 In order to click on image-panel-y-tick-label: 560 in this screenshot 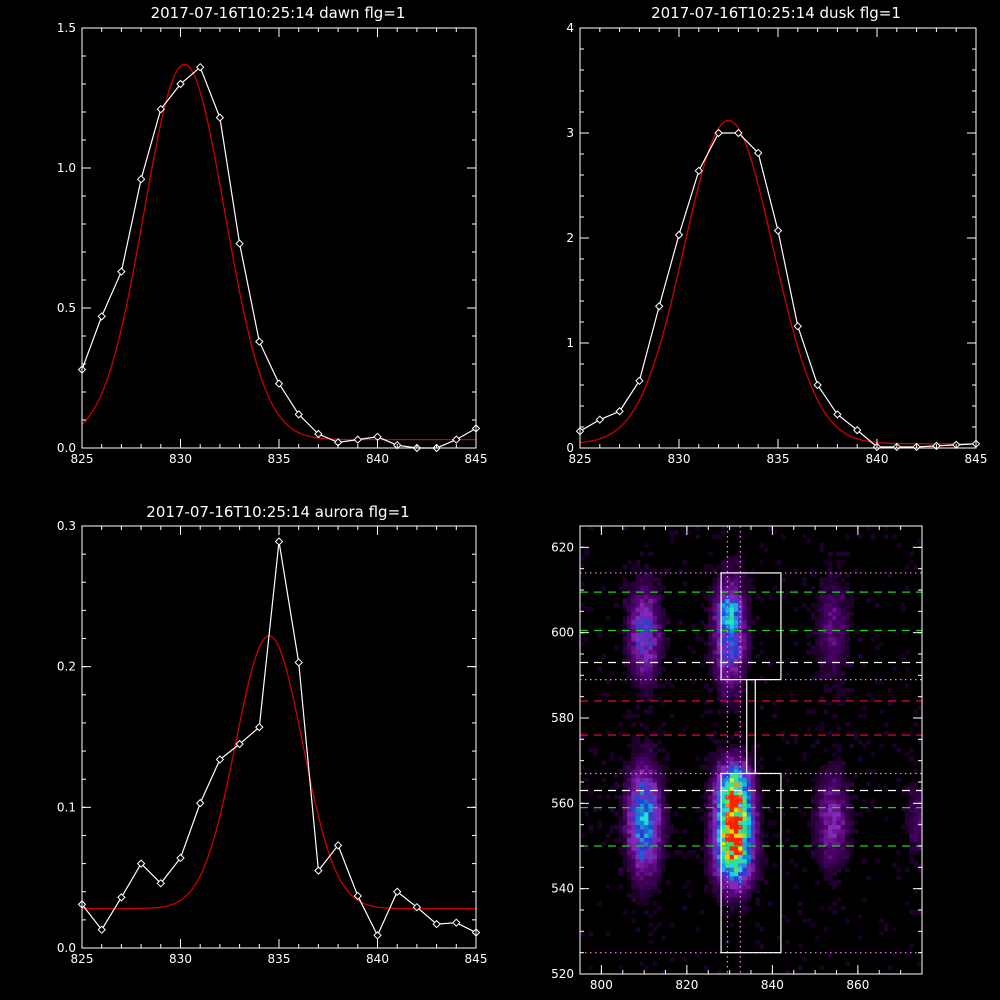, I will do `click(562, 803)`.